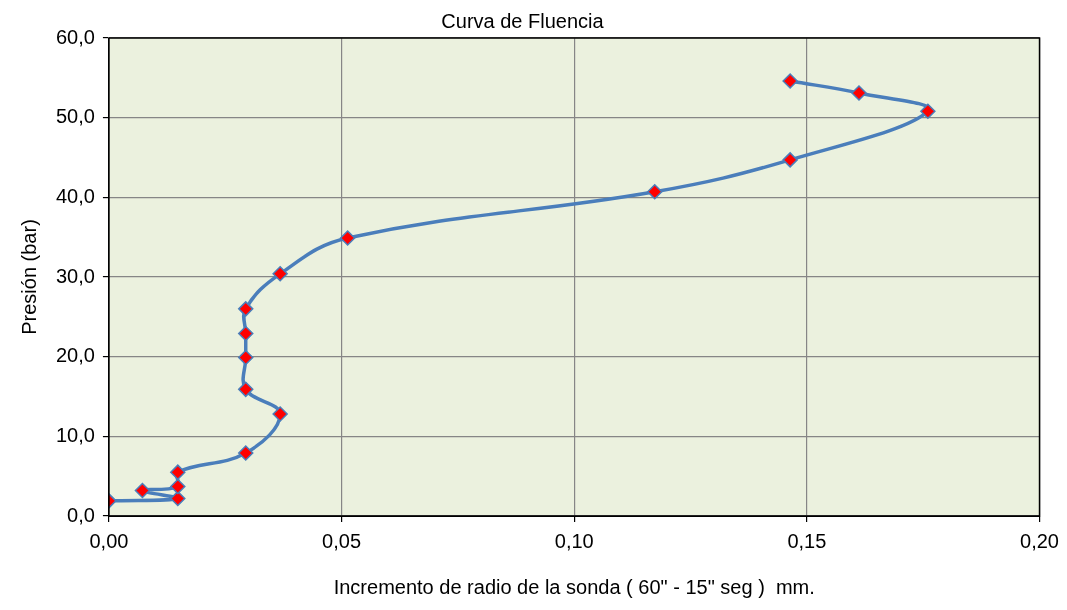 The image size is (1067, 610). What do you see at coordinates (574, 586) in the screenshot?
I see `x-axis-title: Incremento de radio de la sonda ( 60" - 15" seg ) mm.` at bounding box center [574, 586].